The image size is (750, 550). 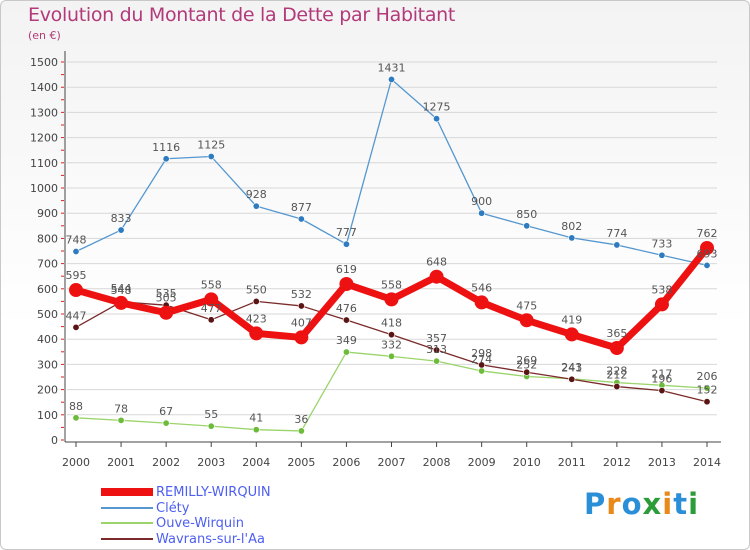 What do you see at coordinates (173, 508) in the screenshot?
I see `legend-label: Cléty` at bounding box center [173, 508].